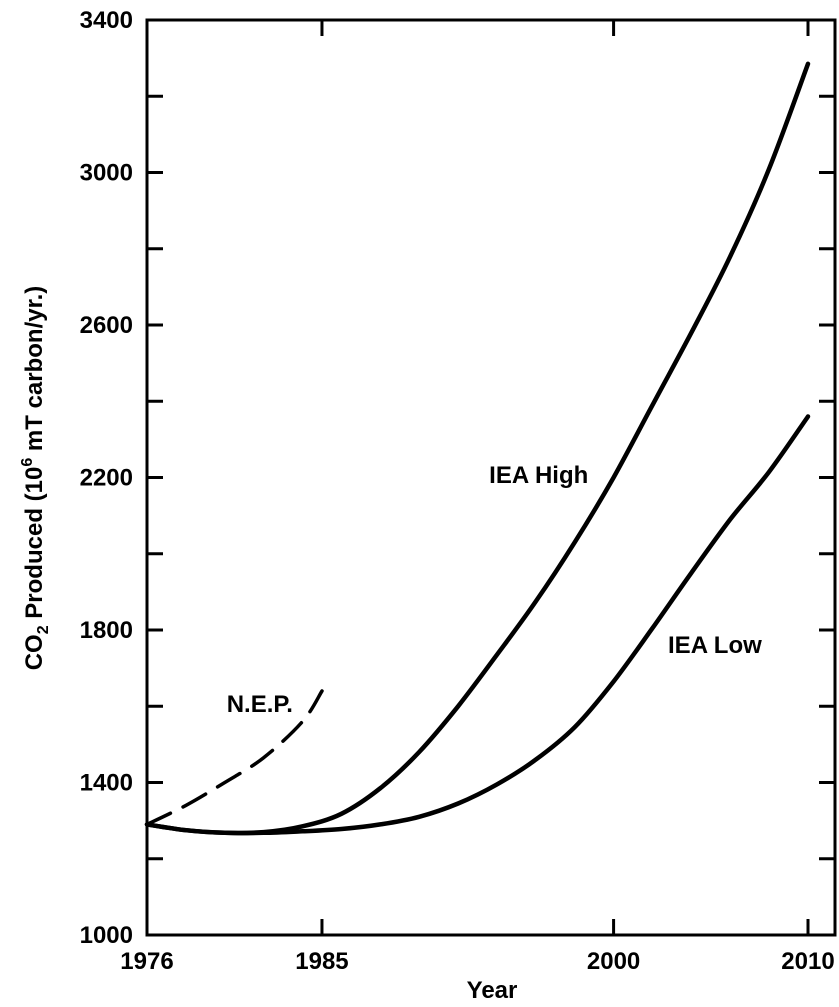 The height and width of the screenshot is (1007, 839). I want to click on x-tick-label: 1976, so click(146, 961).